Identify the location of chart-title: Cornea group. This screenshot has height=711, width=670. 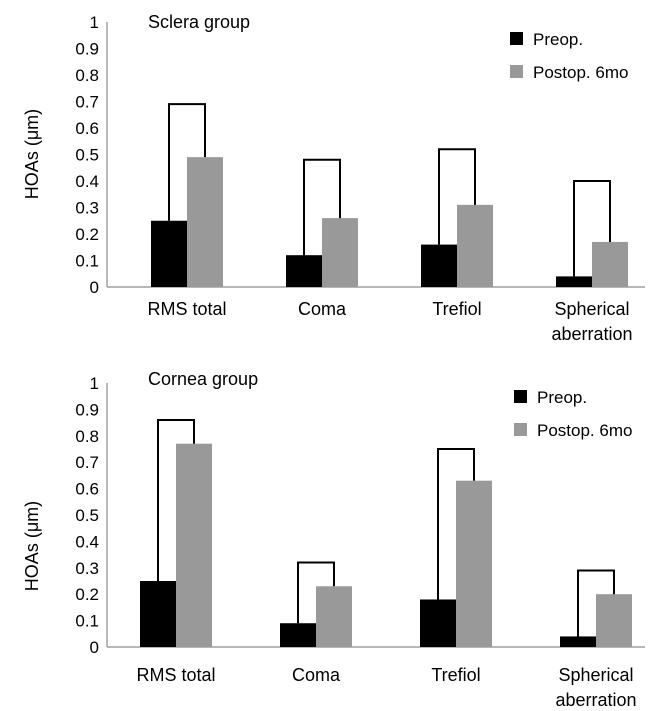
(203, 379).